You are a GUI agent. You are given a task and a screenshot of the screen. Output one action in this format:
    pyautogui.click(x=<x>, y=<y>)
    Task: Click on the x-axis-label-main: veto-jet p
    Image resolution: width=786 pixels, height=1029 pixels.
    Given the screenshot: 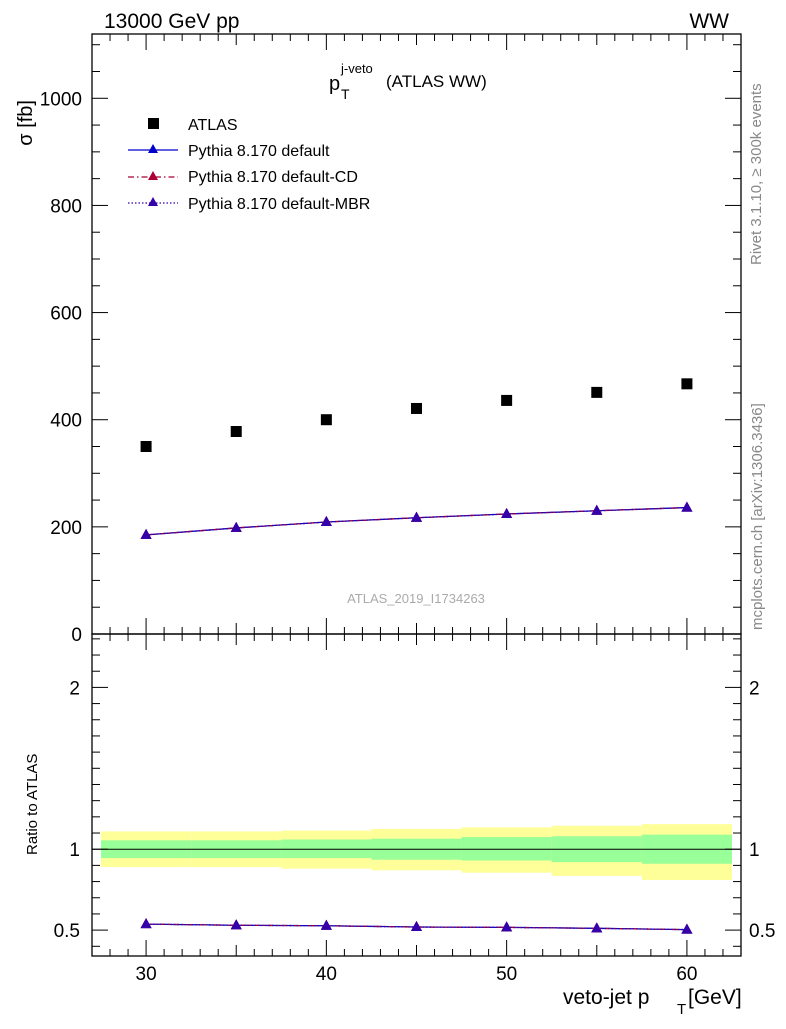 What is the action you would take?
    pyautogui.click(x=606, y=997)
    